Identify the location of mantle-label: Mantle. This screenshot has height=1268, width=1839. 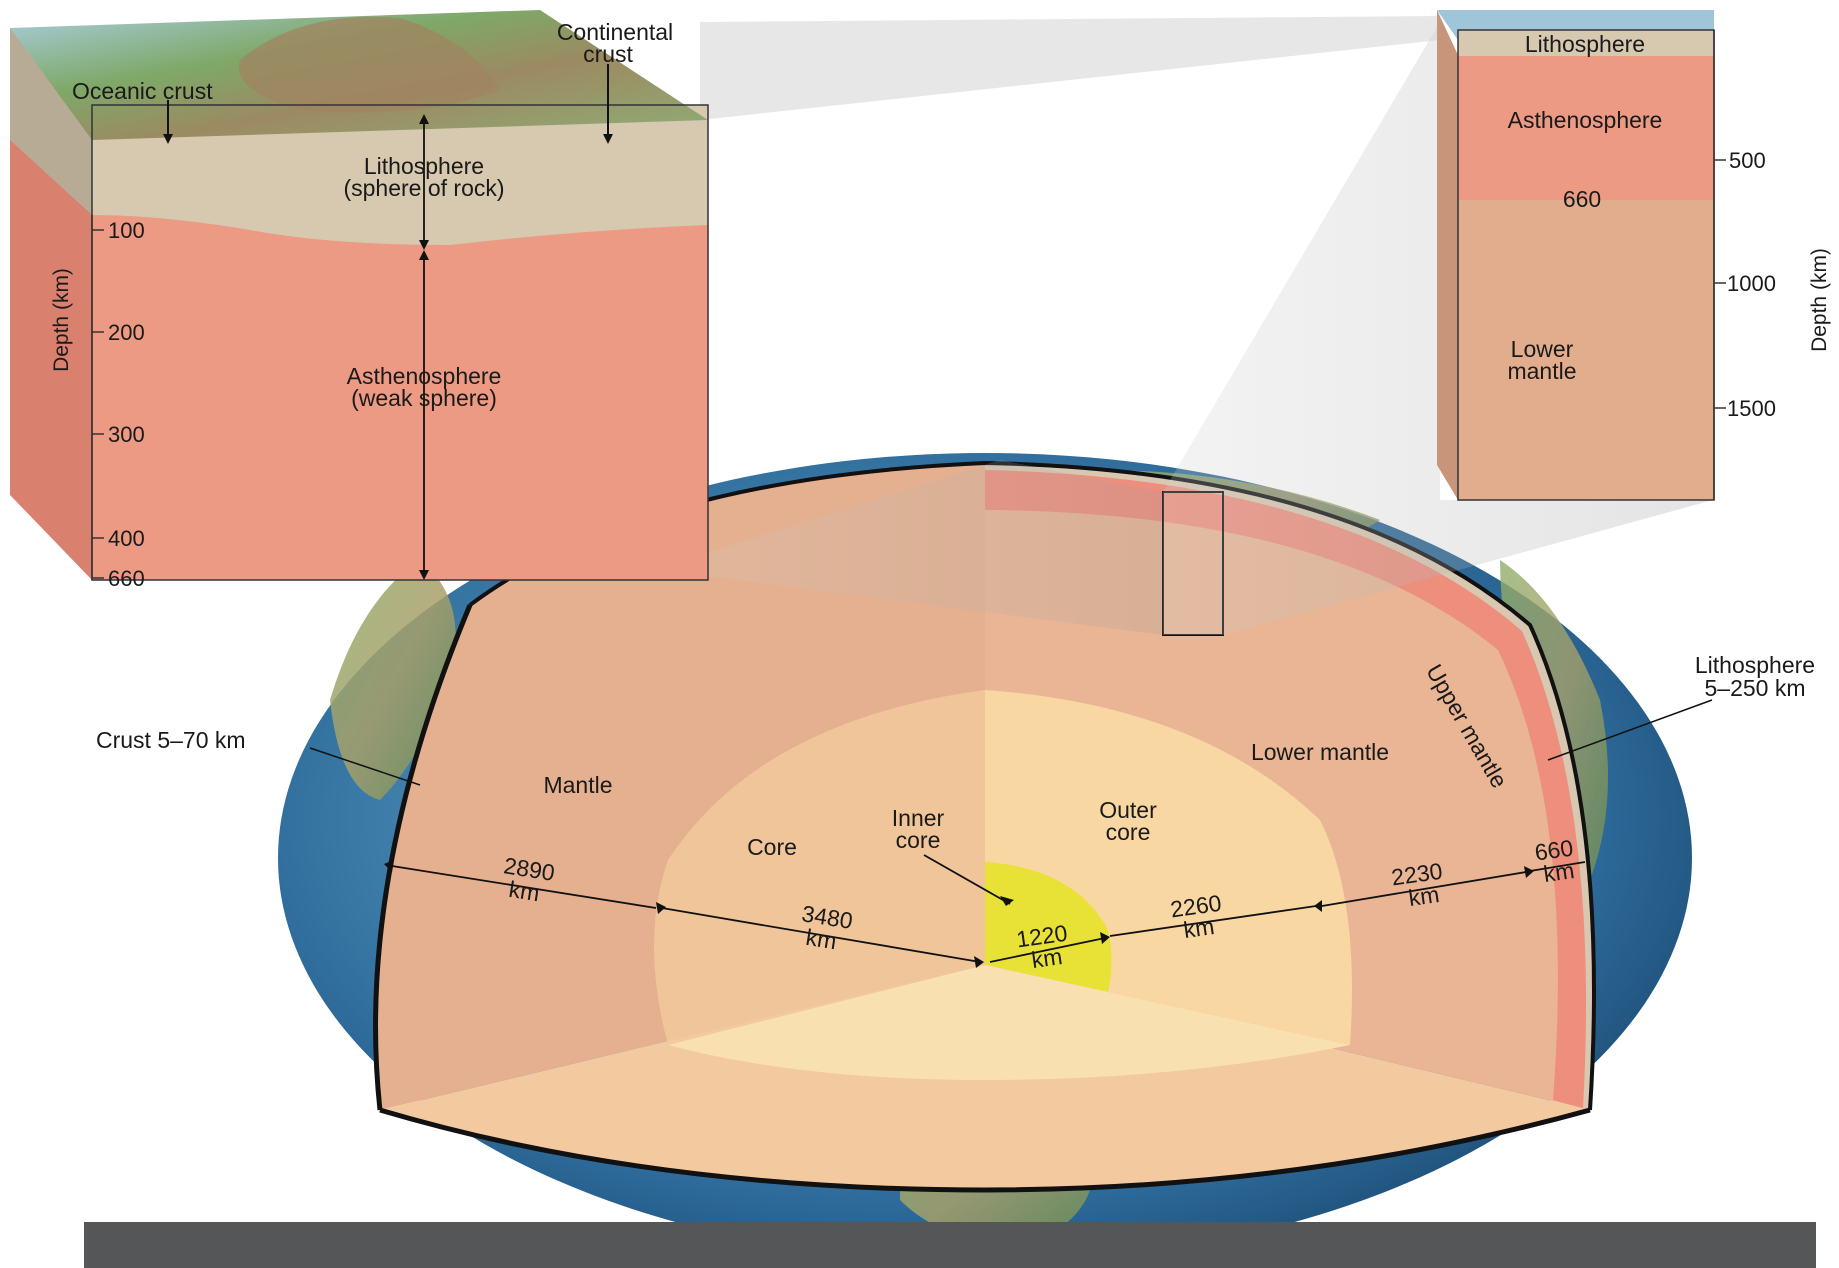
(577, 785).